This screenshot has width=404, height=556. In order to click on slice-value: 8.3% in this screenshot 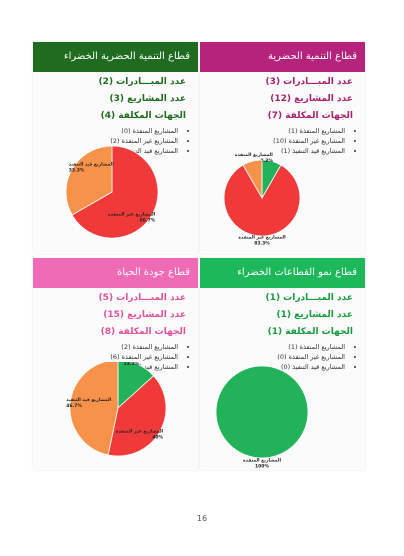, I will do `click(266, 161)`.